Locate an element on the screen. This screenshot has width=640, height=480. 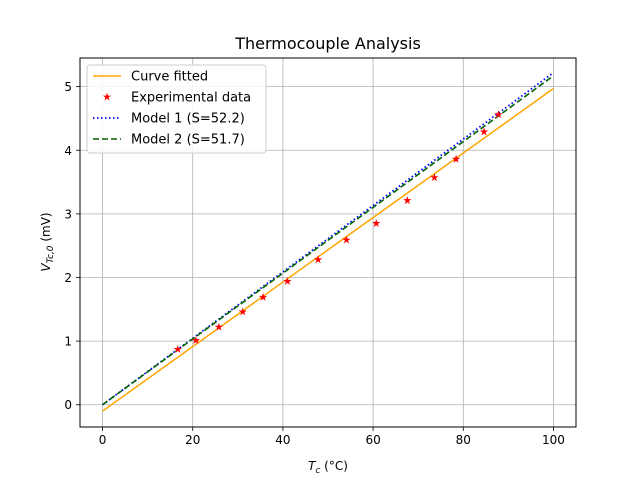
legend-label-curve-fitted: Curve fitted is located at coordinates (169, 77).